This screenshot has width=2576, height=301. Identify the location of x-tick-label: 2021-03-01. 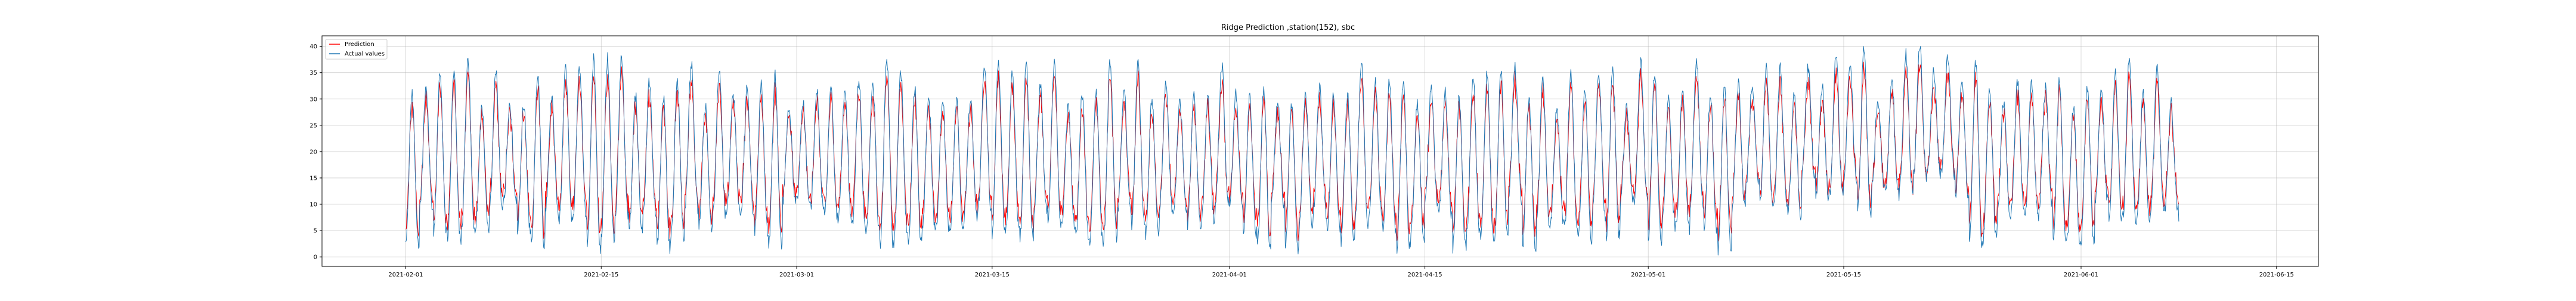
(797, 275).